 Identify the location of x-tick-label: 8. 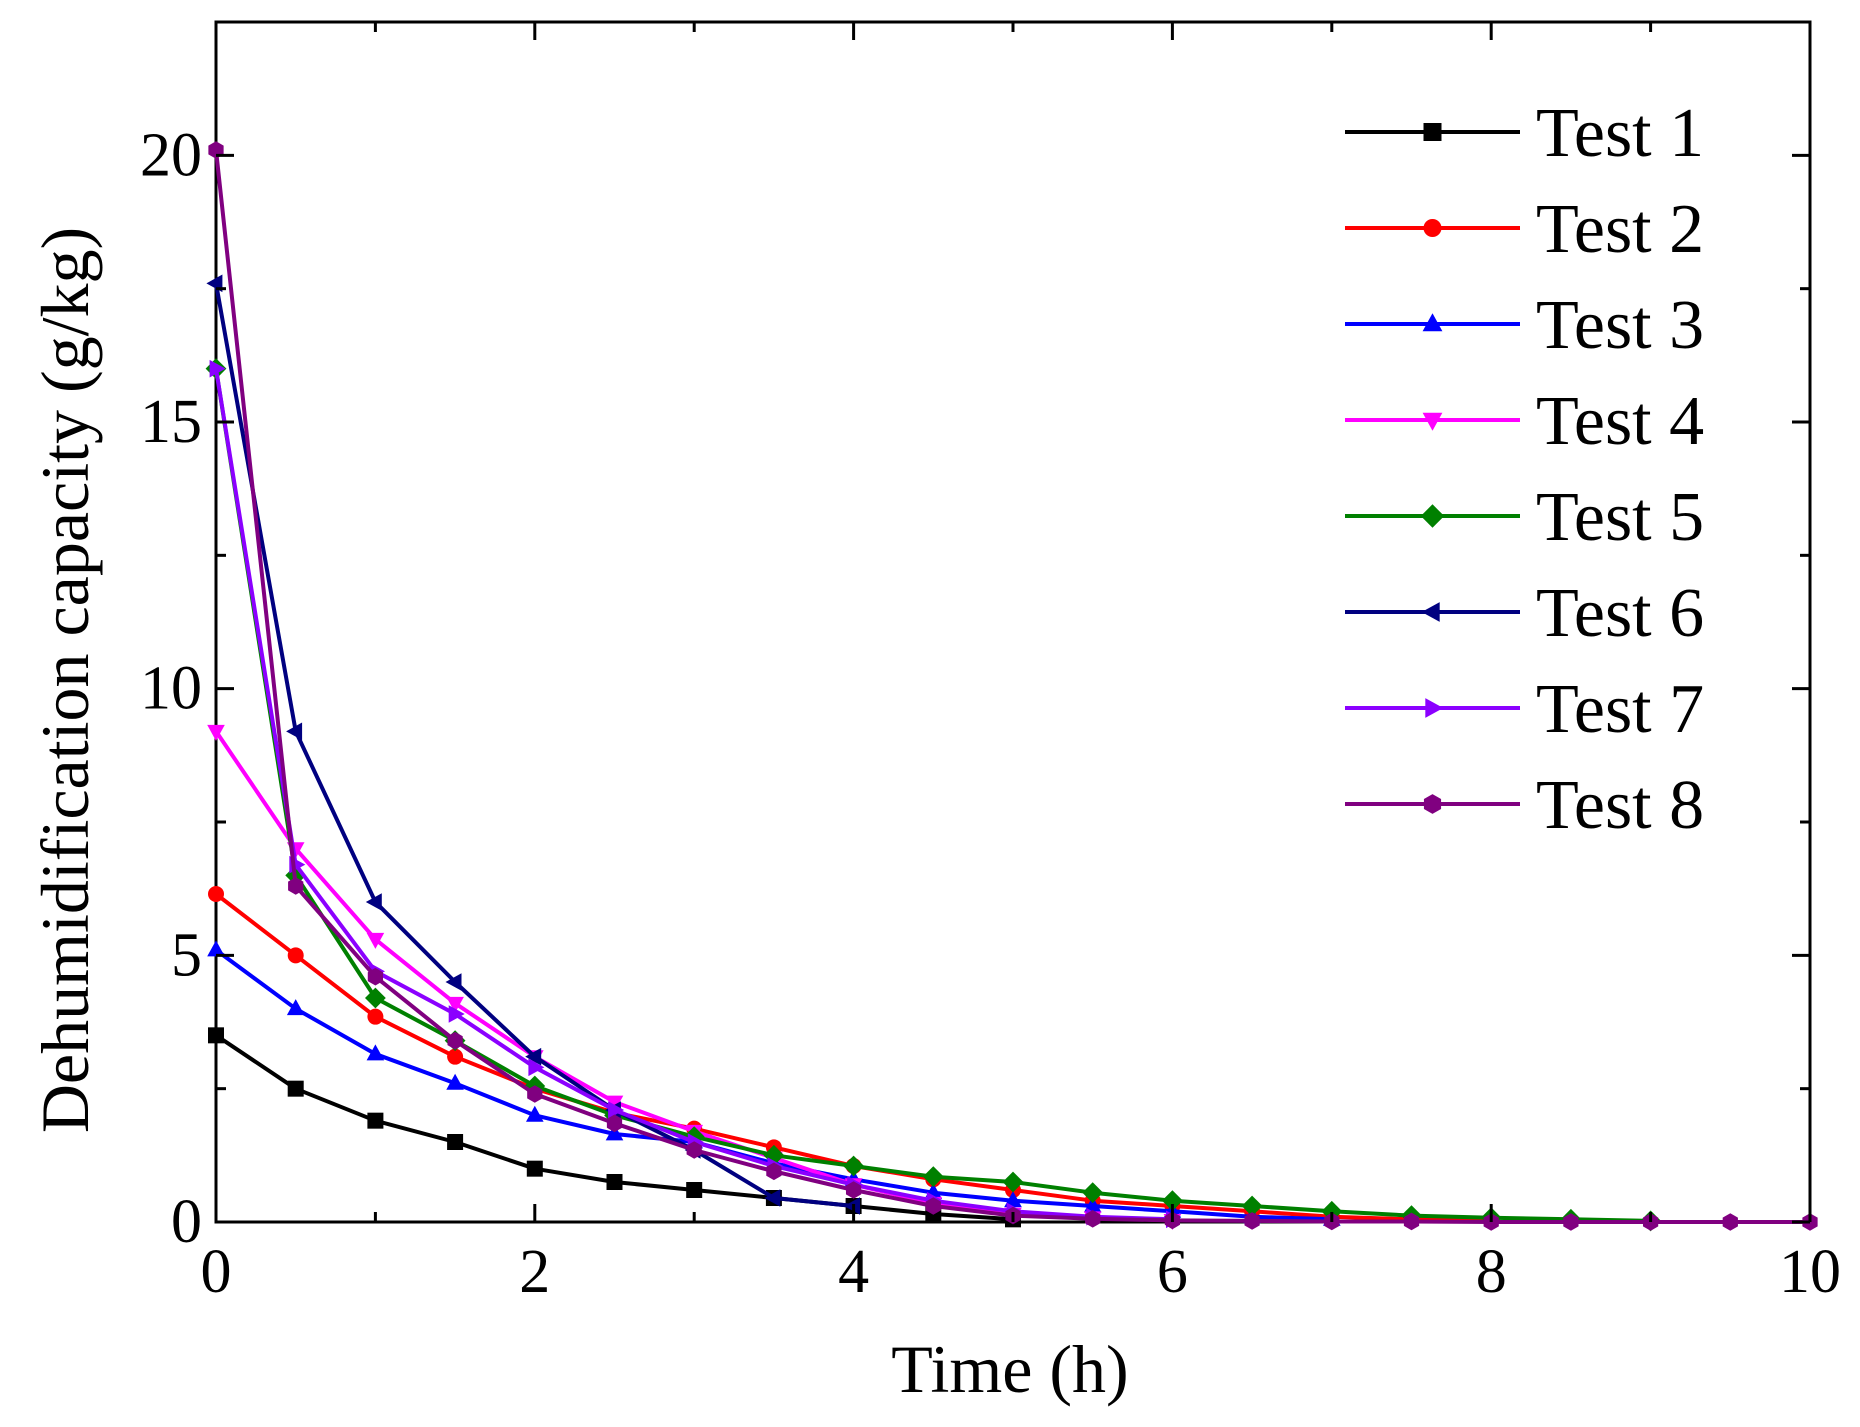
(1491, 1272).